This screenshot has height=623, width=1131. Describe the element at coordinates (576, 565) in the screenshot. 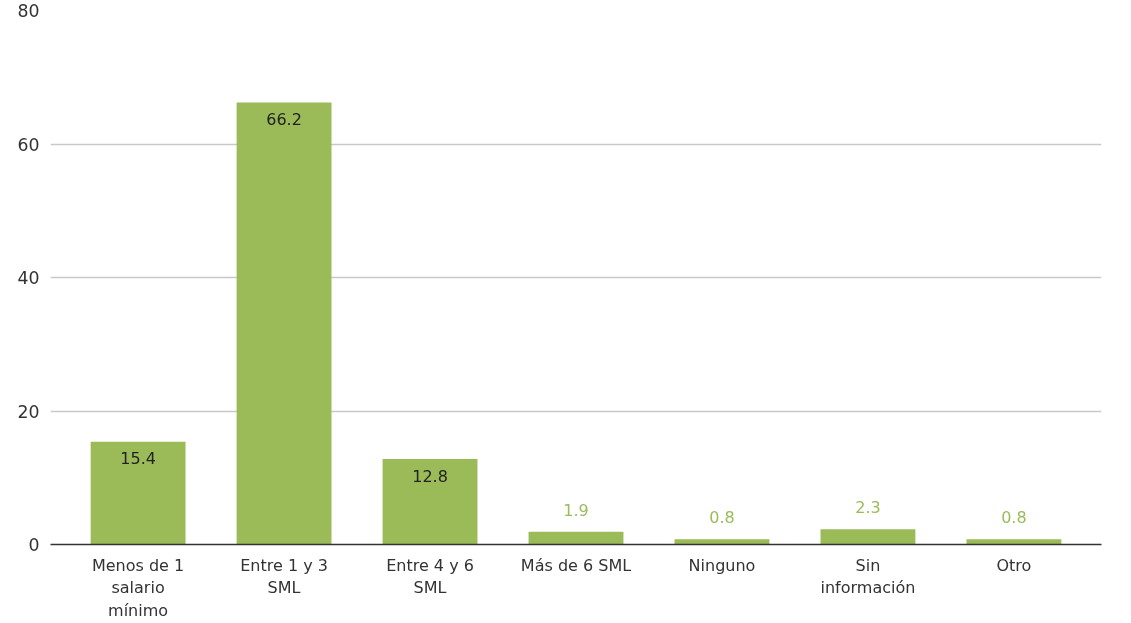

I see `x-tick-label: Más de 6 SML` at that location.